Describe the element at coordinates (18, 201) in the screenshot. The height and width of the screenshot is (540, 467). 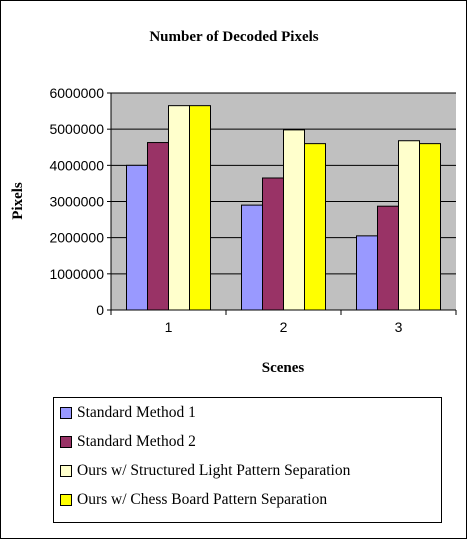
I see `y-axis-label: Pixels` at that location.